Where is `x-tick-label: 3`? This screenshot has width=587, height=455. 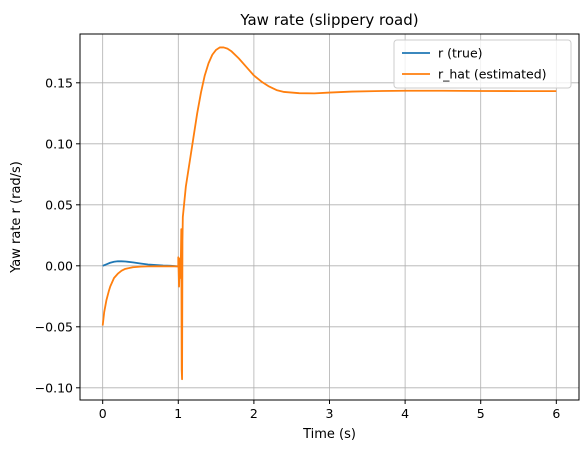
x-tick-label: 3 is located at coordinates (330, 413).